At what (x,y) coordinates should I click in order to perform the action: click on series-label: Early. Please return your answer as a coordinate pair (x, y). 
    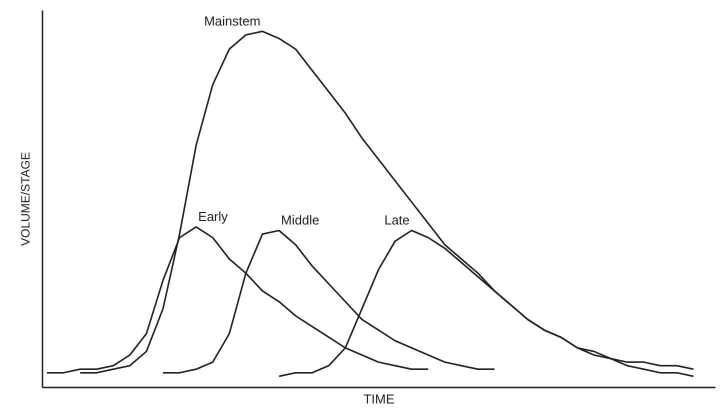
    Looking at the image, I should click on (213, 216).